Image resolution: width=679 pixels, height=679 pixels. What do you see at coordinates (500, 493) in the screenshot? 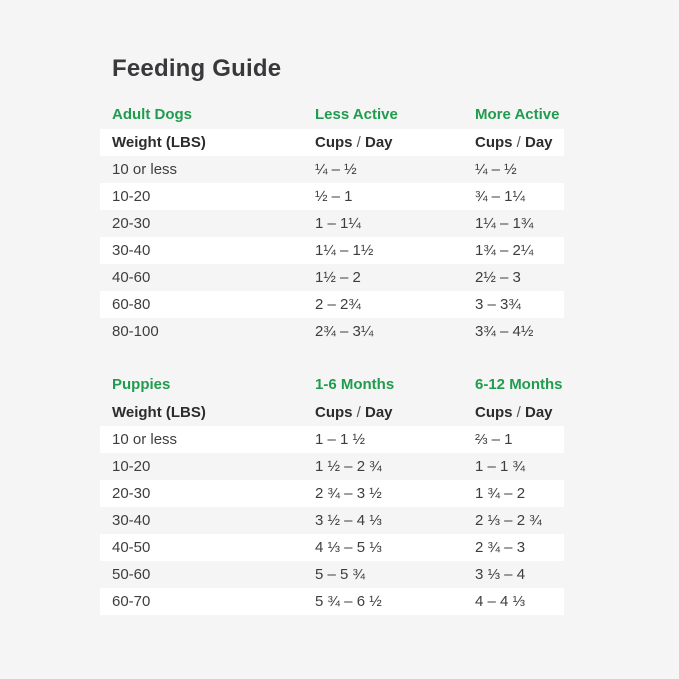
I see `cups-per-day-cell: 1 ¾ – 2` at bounding box center [500, 493].